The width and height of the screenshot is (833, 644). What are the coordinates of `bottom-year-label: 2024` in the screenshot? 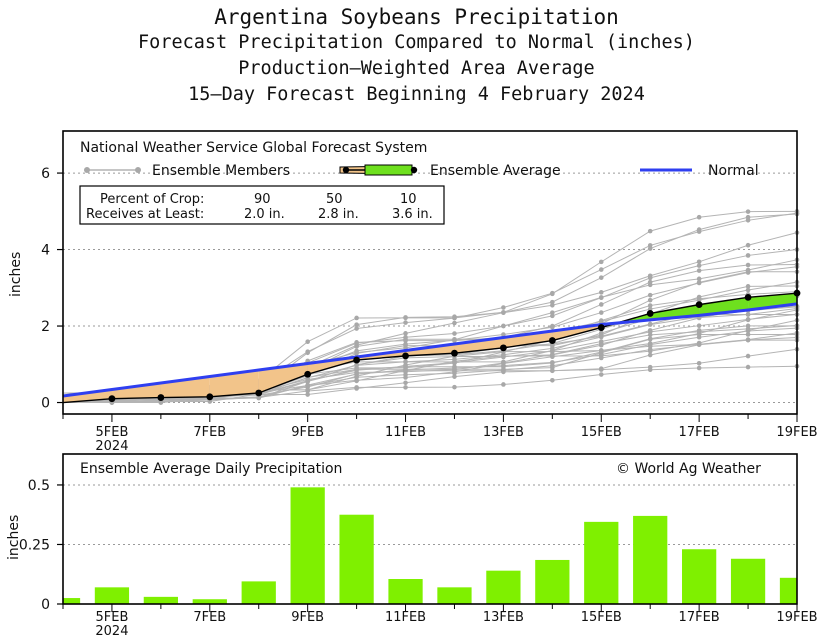 It's located at (111, 631).